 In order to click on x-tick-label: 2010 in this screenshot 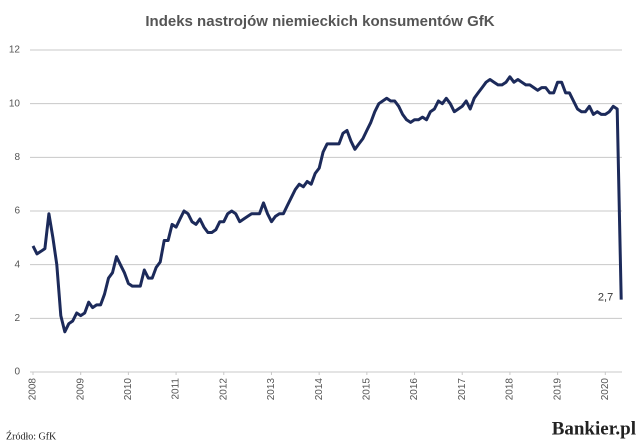, I will do `click(128, 389)`.